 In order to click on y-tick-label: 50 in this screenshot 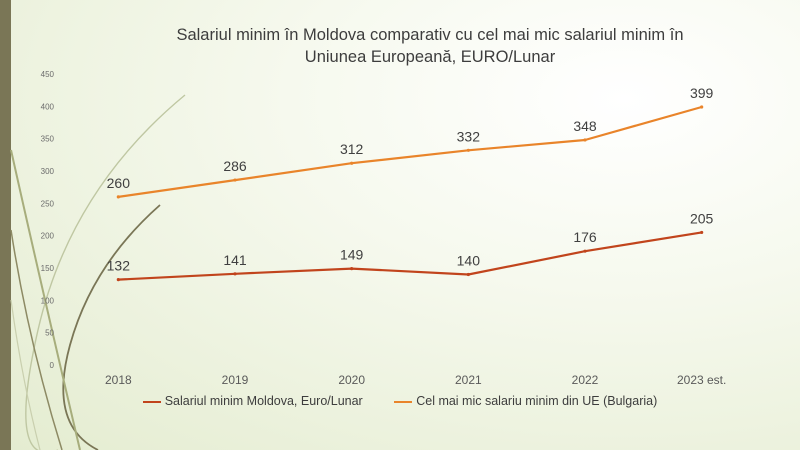, I will do `click(49, 333)`.